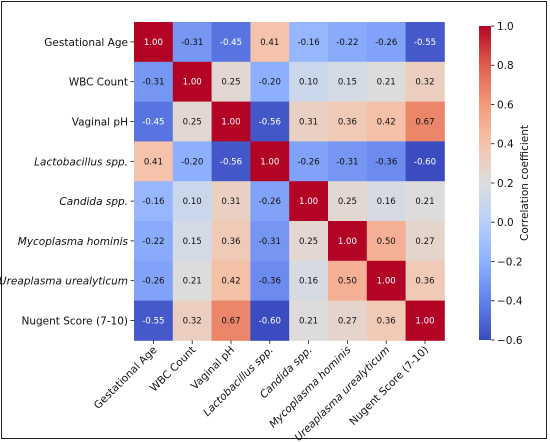 This screenshot has height=442, width=550. Describe the element at coordinates (505, 223) in the screenshot. I see `colorbar-tick-label: 0.0` at that location.